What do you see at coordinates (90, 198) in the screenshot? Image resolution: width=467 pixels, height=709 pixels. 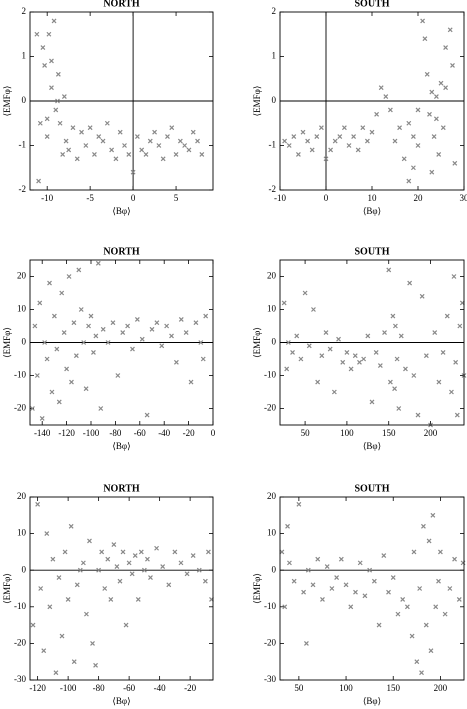 I see `x-tick-label: -5` at bounding box center [90, 198].